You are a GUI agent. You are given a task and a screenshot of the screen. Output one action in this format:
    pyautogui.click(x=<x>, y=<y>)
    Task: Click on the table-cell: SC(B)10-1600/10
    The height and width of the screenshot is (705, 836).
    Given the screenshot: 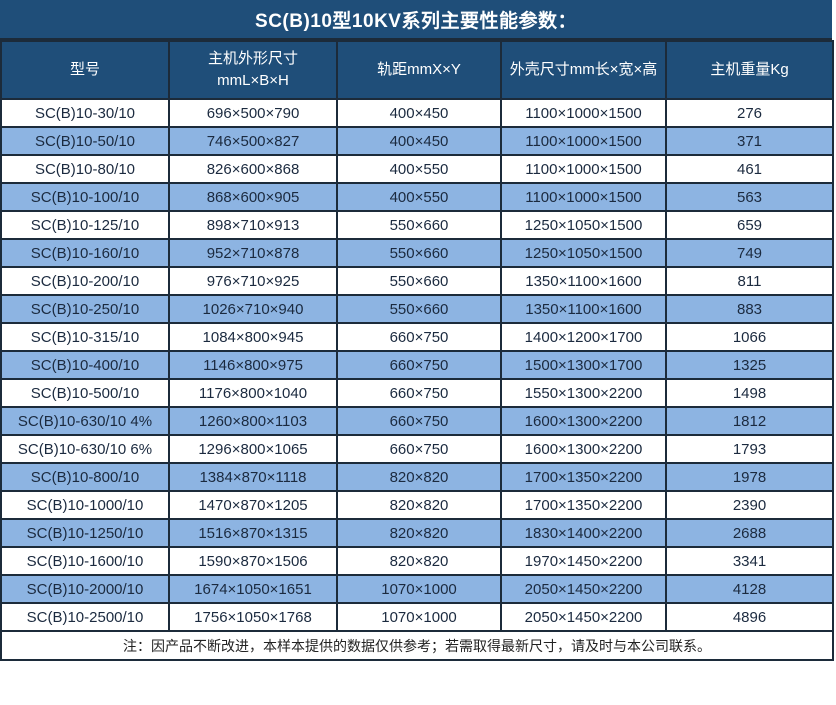 What is the action you would take?
    pyautogui.click(x=85, y=561)
    